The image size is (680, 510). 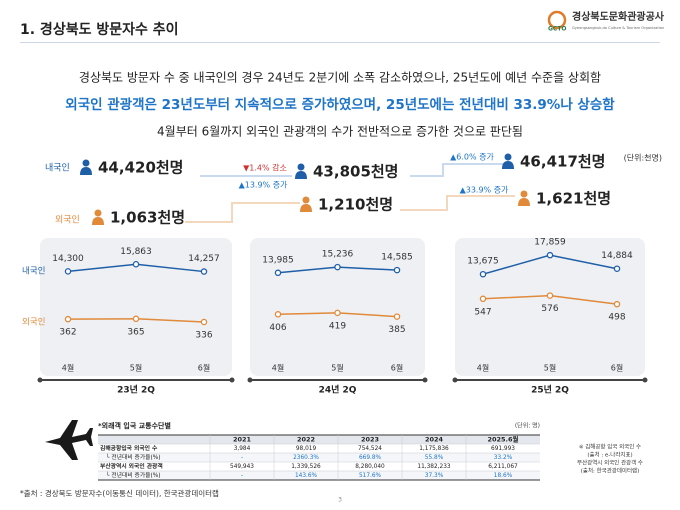 What do you see at coordinates (242, 449) in the screenshot?
I see `table-cell: 3,984` at bounding box center [242, 449].